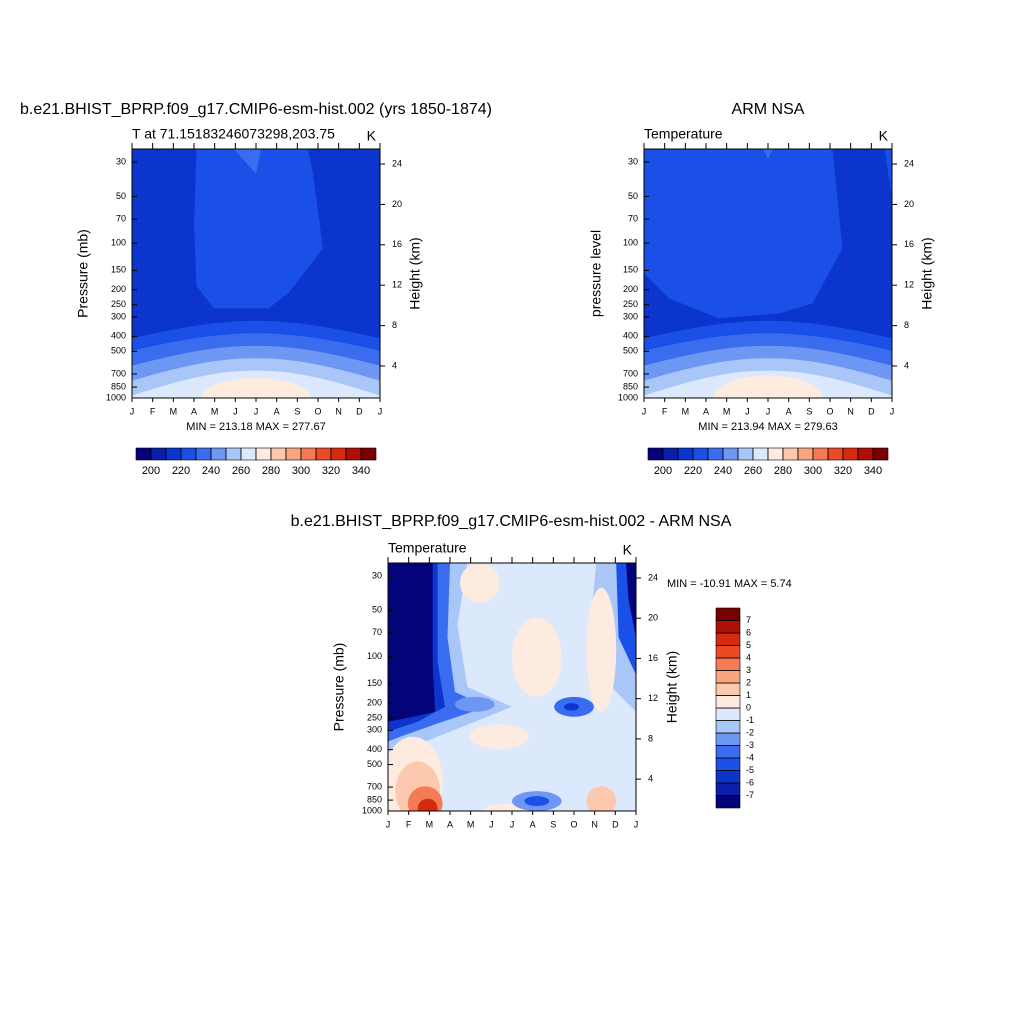  I want to click on colorbar-label: 200, so click(151, 471).